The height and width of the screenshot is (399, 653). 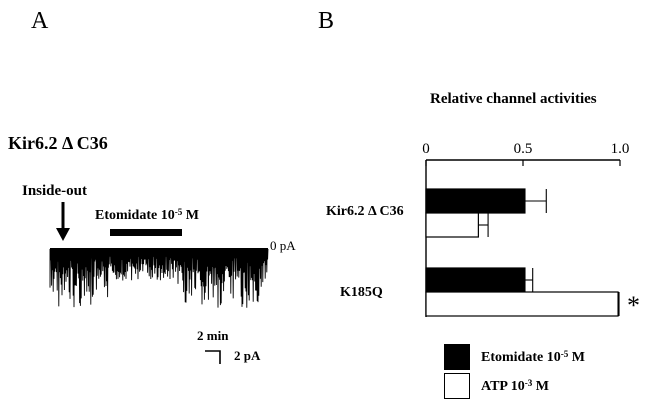 I want to click on zero-pa-label: 0 pA, so click(x=283, y=245).